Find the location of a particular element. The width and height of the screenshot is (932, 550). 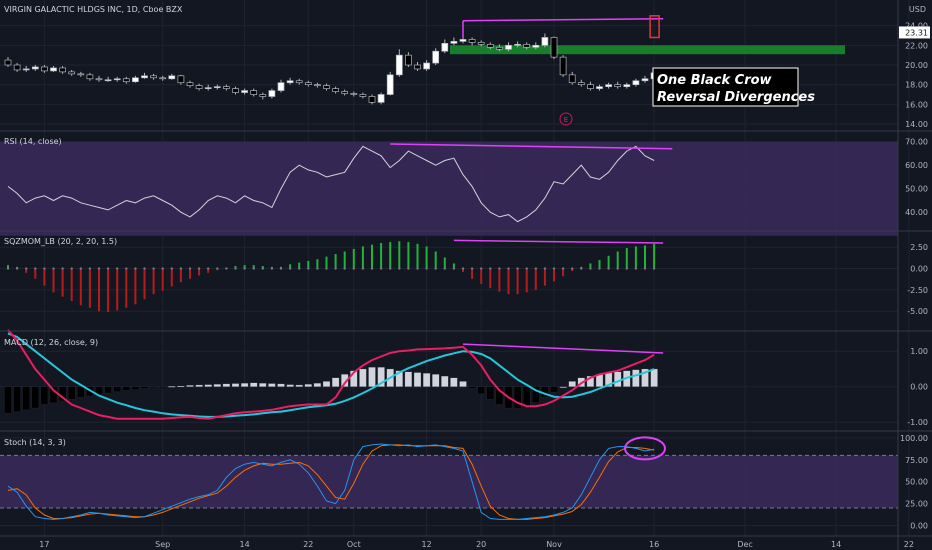

stoch-d-line is located at coordinates (331, 482).